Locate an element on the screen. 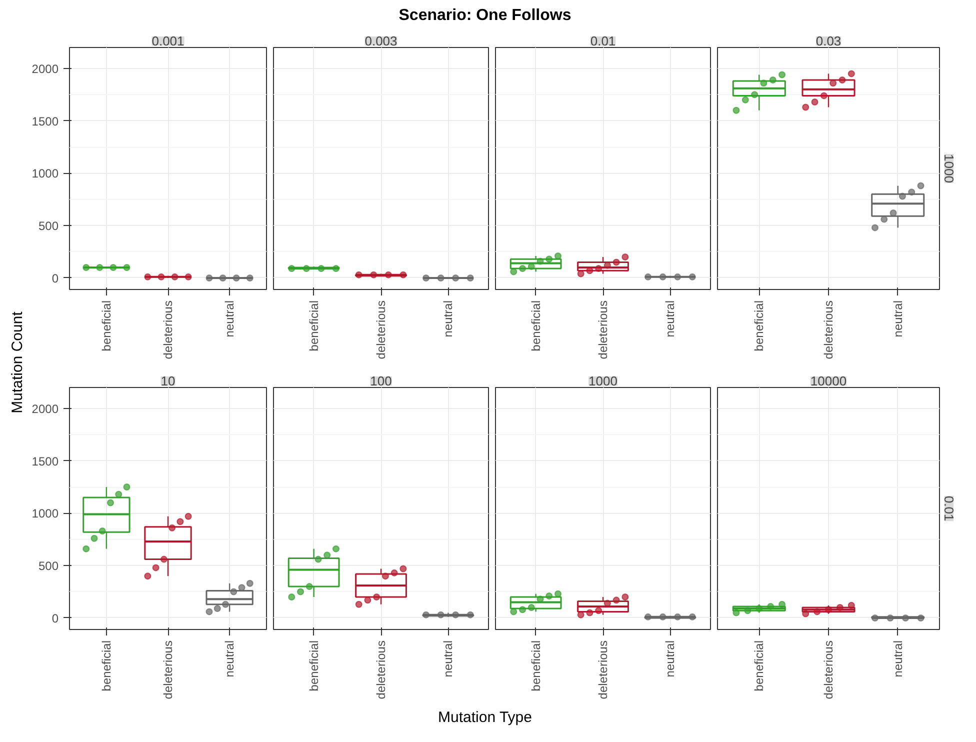 The width and height of the screenshot is (976, 742). chart-title: 0.01 is located at coordinates (603, 41).